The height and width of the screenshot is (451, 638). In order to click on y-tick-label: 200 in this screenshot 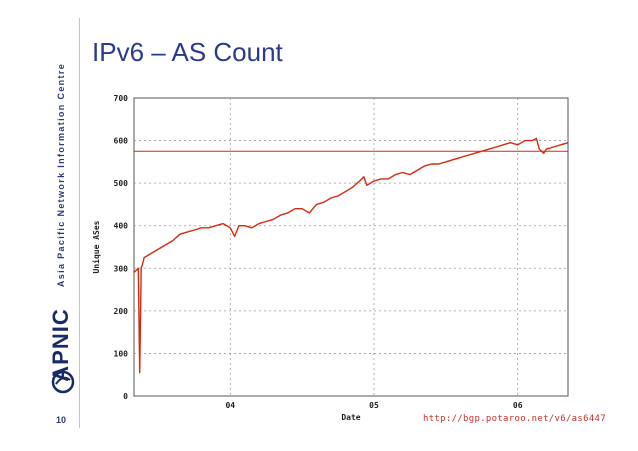, I will do `click(121, 311)`.